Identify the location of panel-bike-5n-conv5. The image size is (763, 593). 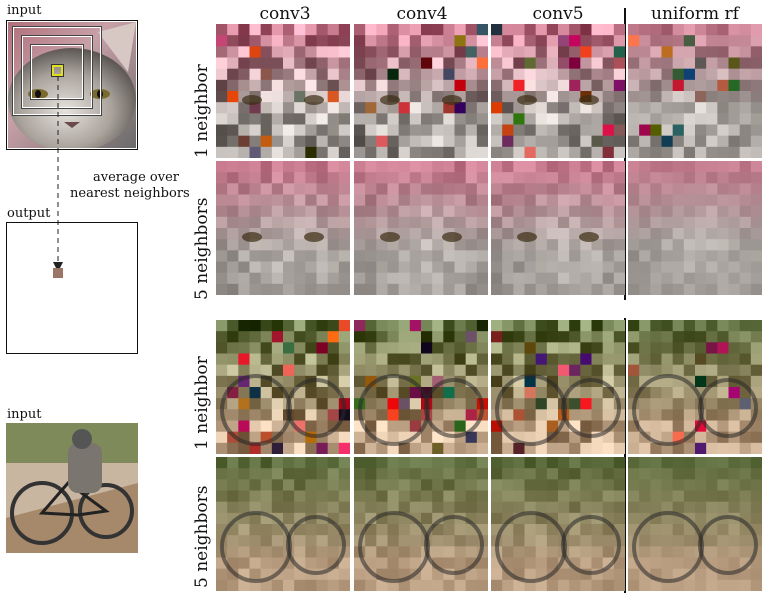
(558, 524).